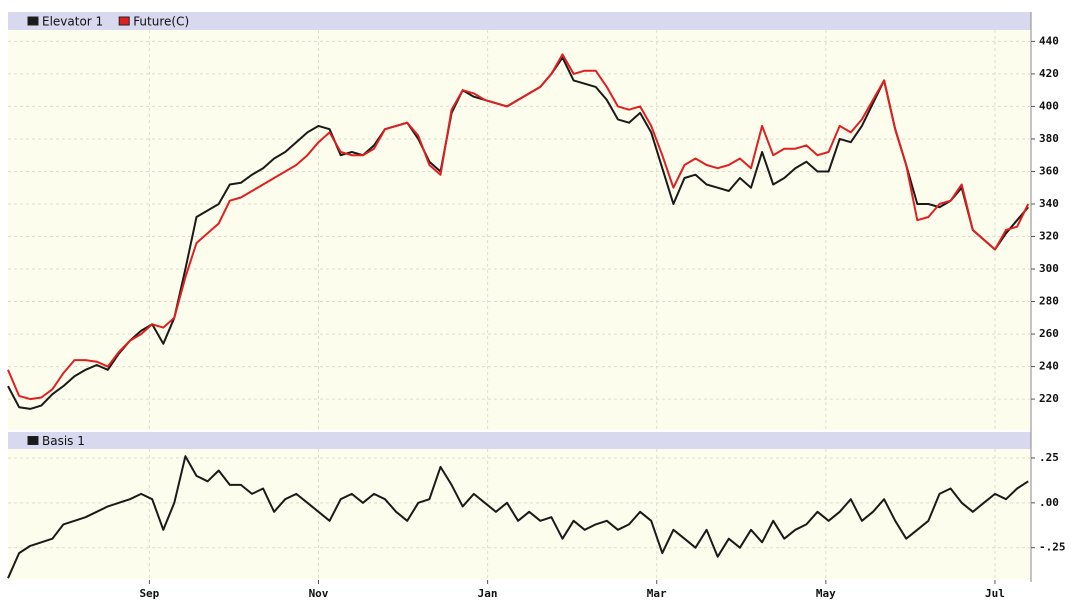 This screenshot has width=1074, height=602. I want to click on x-tick-label: Sep, so click(149, 593).